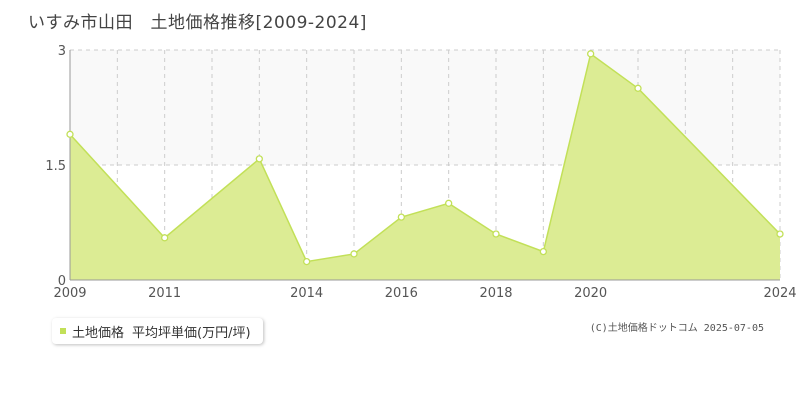 The width and height of the screenshot is (800, 400). Describe the element at coordinates (69, 293) in the screenshot. I see `x-tick-label: 2009` at that location.